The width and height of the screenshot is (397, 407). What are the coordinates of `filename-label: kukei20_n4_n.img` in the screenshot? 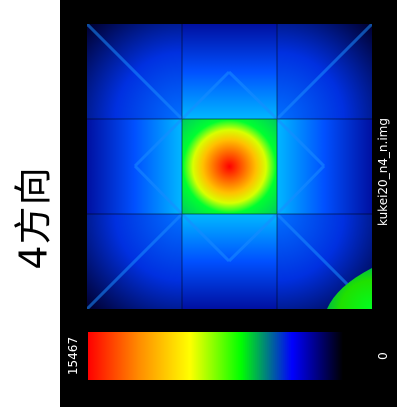 It's located at (383, 172).